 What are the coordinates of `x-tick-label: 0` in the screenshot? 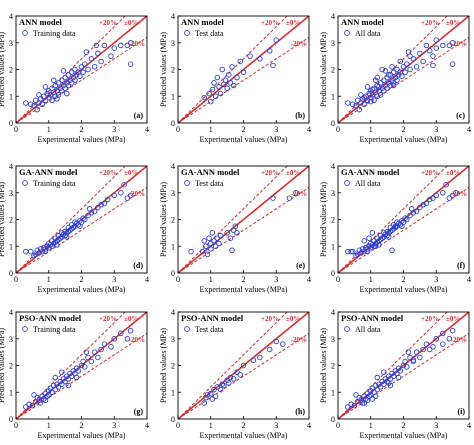 It's located at (338, 129).